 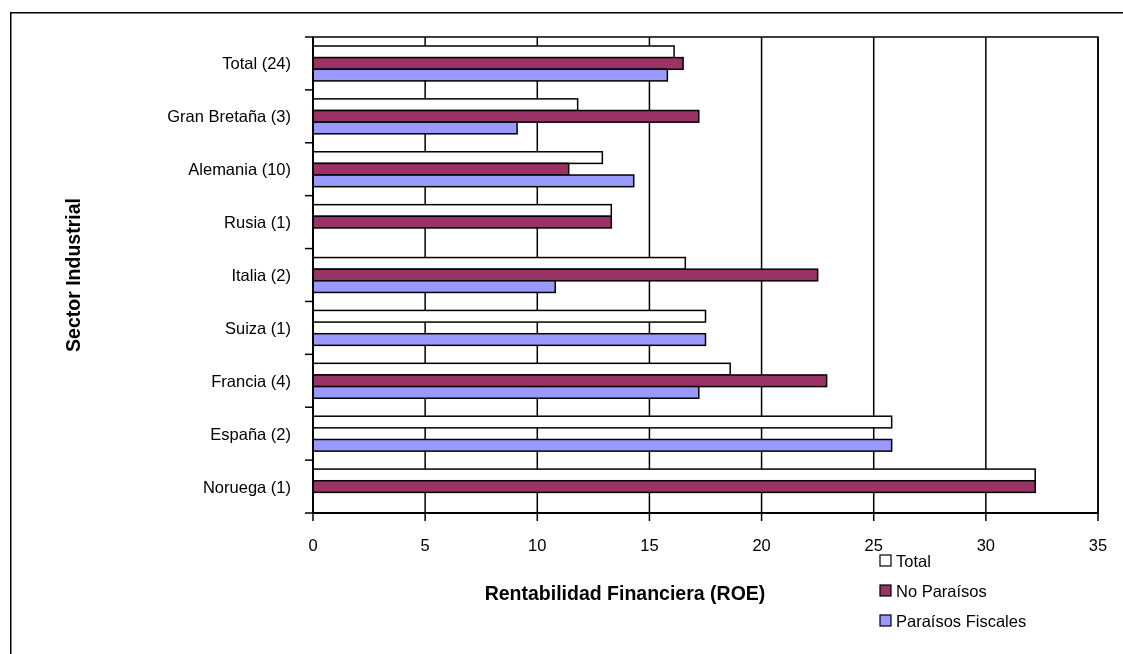 I want to click on y-axis-title: Sector Industrial, so click(x=73, y=275).